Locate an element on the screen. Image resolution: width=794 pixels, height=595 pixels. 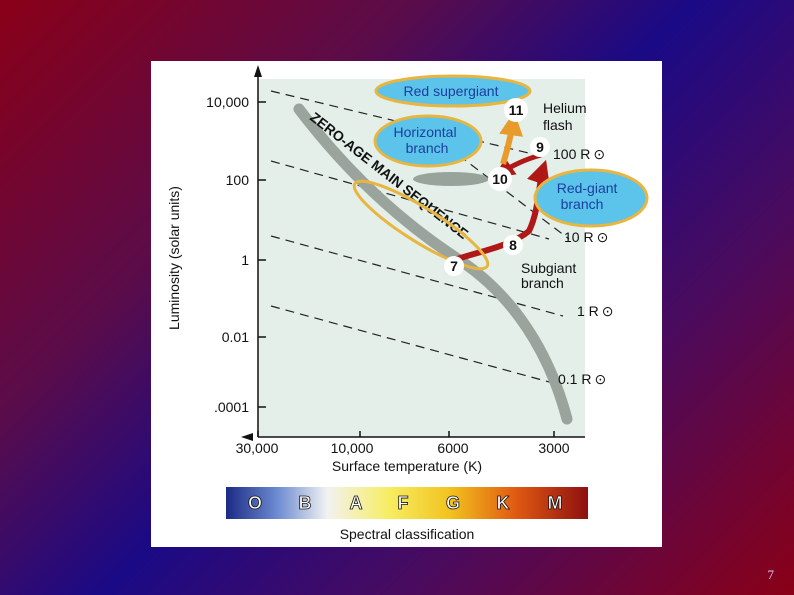
red-supergiant-label: Red supergiant is located at coordinates (451, 91).